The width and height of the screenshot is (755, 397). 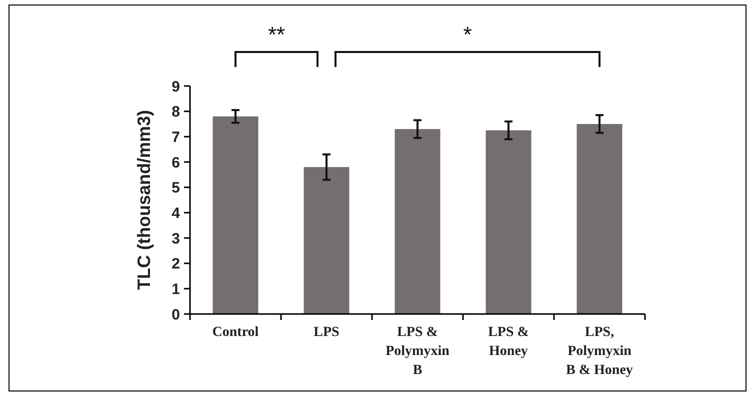 I want to click on y-tick-label: 4, so click(x=176, y=213).